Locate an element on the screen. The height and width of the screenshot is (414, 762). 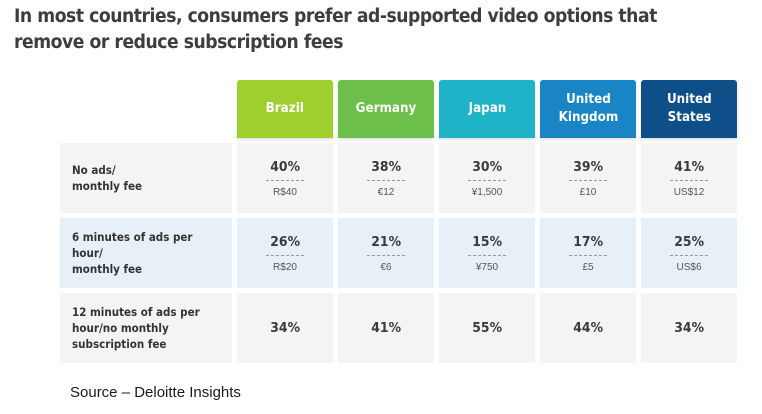
table-cell: 30% ¥1,500 is located at coordinates (487, 178).